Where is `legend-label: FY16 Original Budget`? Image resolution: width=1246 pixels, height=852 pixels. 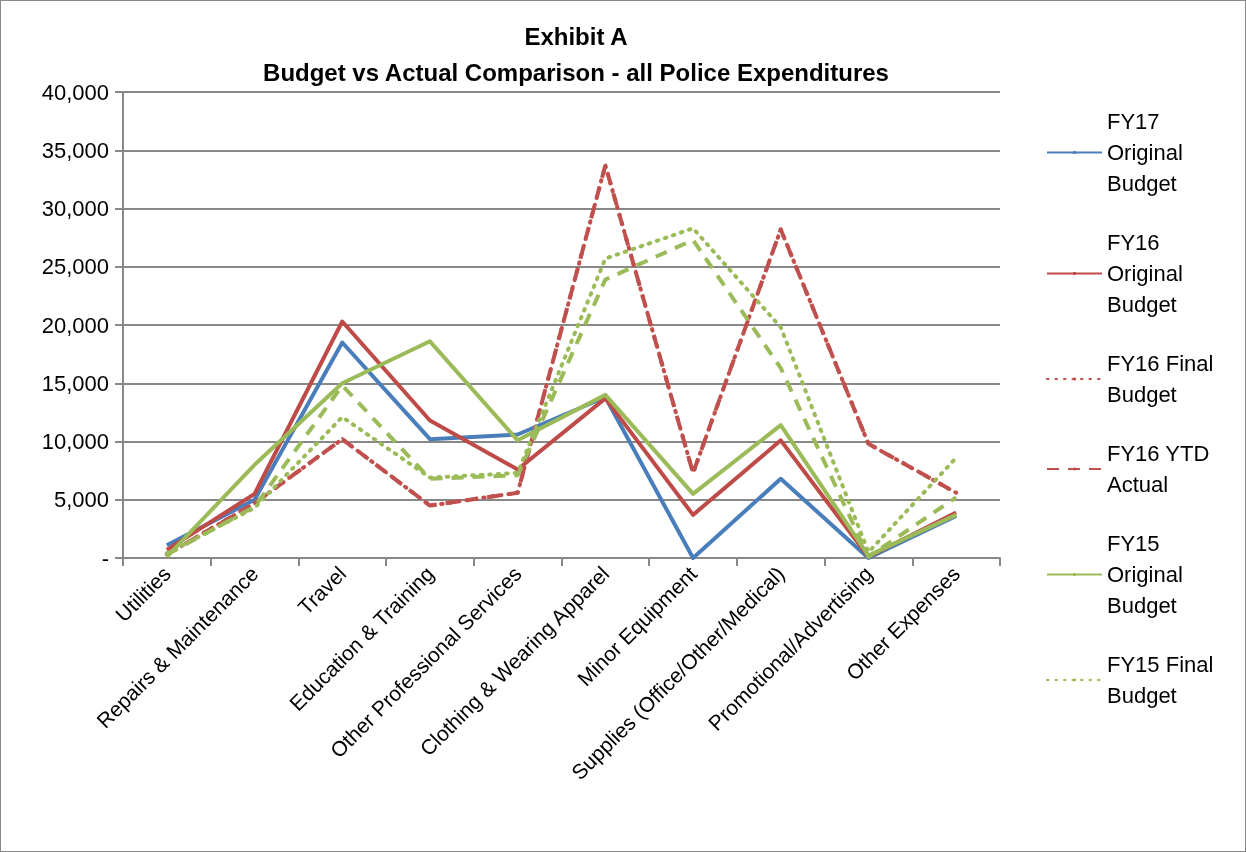 legend-label: FY16 Original Budget is located at coordinates (1148, 273).